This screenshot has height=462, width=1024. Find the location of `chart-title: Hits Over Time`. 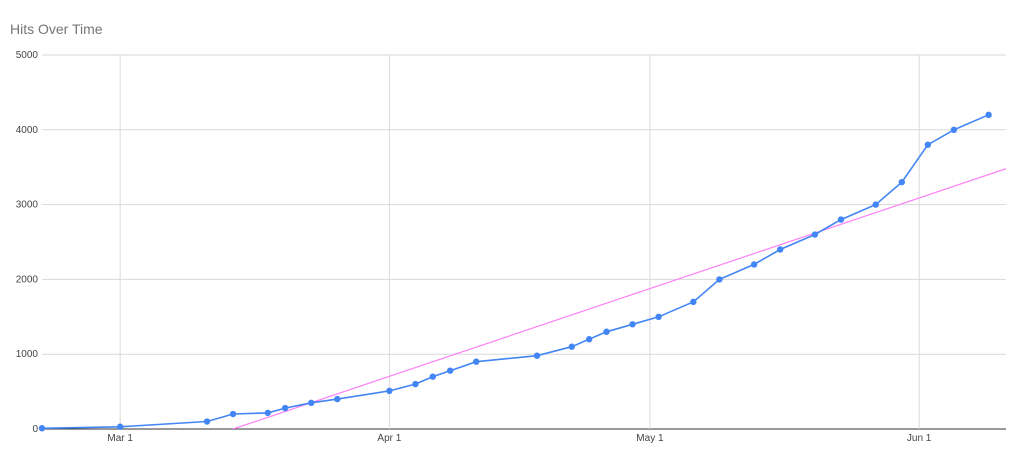

chart-title: Hits Over Time is located at coordinates (56, 29).